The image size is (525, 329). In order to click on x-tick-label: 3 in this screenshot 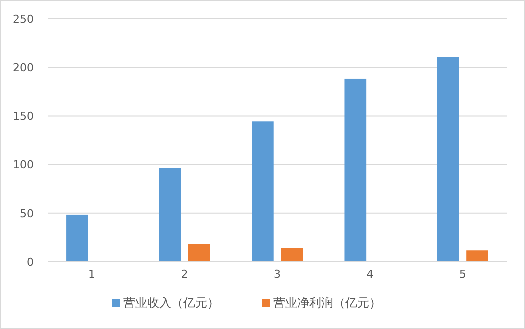, I will do `click(277, 274)`.